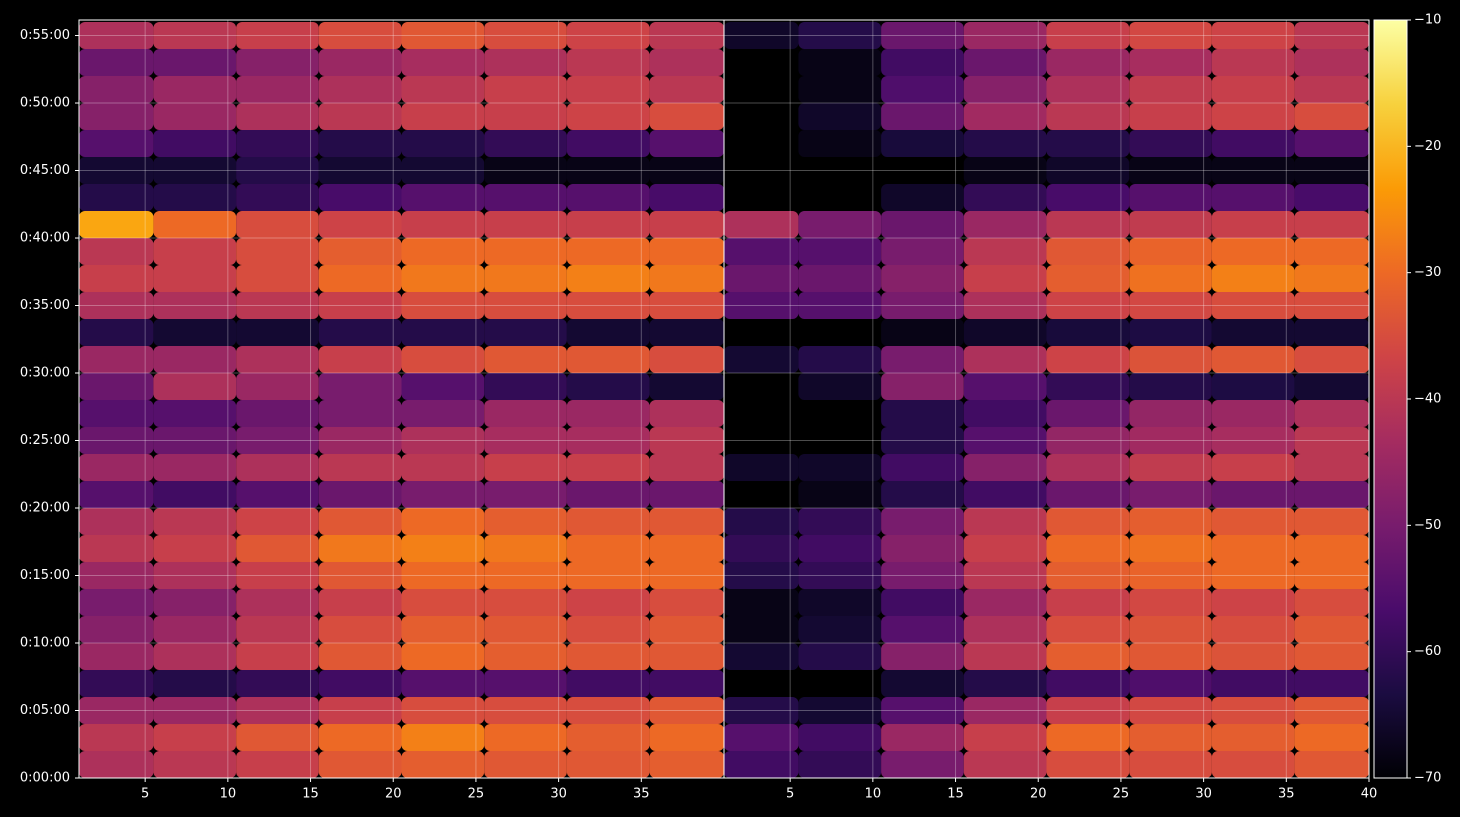 The width and height of the screenshot is (1460, 817). Describe the element at coordinates (1427, 20) in the screenshot. I see `colorbar-tick-label: −10` at that location.